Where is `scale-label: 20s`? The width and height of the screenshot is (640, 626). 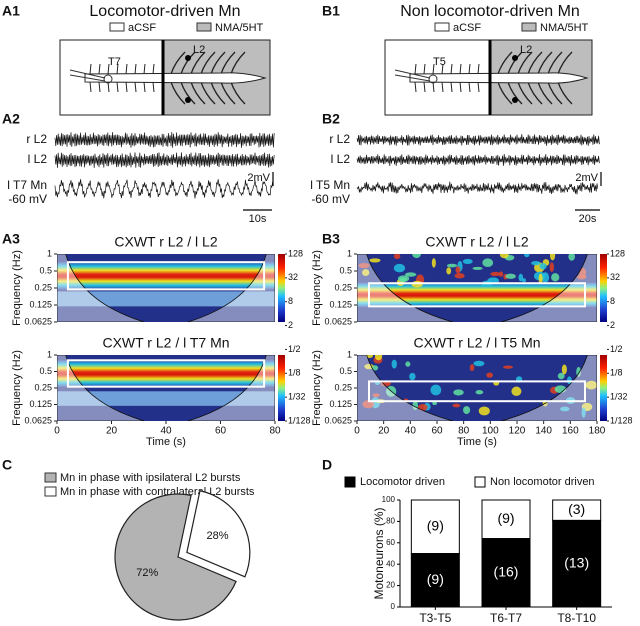 scale-label: 20s is located at coordinates (588, 219).